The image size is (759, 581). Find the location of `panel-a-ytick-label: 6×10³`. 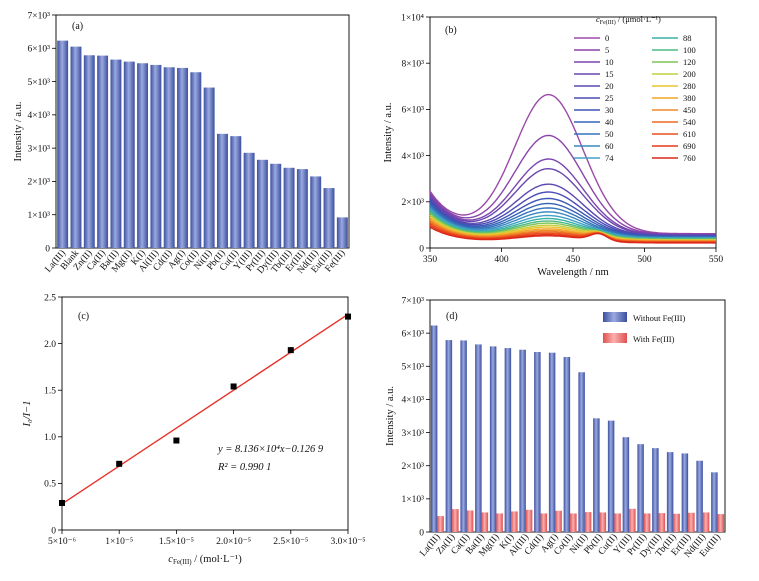

panel-a-ytick-label: 6×10³ is located at coordinates (39, 50).